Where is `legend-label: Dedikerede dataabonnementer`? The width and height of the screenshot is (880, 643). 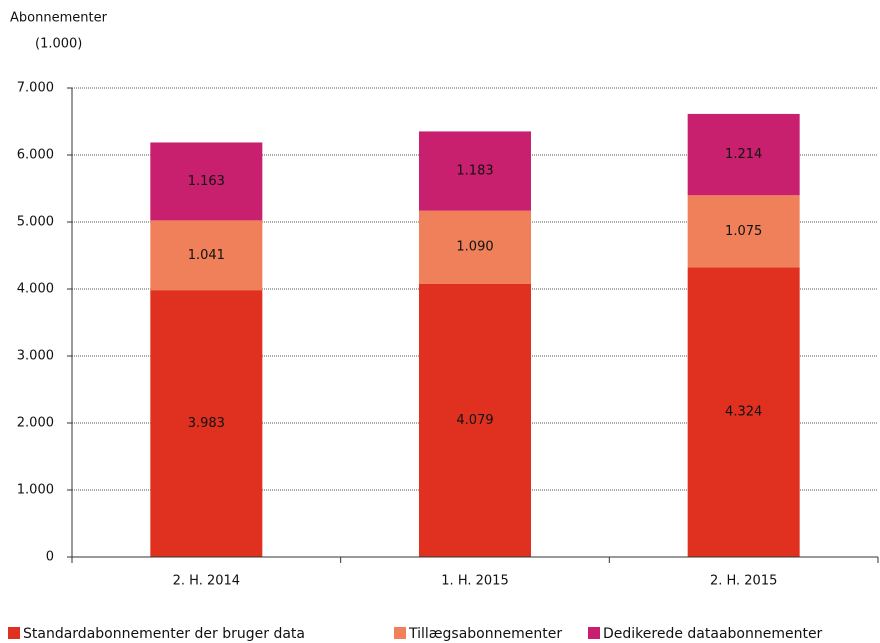
legend-label: Dedikerede dataabonnementer is located at coordinates (713, 634).